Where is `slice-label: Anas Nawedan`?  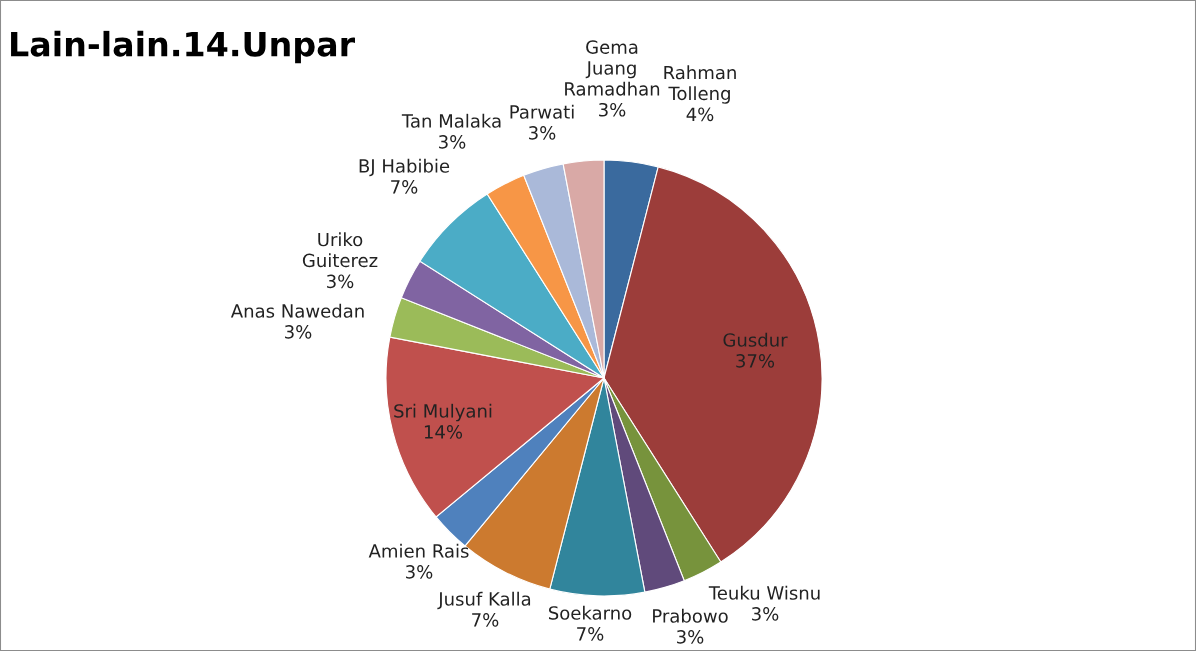 slice-label: Anas Nawedan is located at coordinates (297, 310).